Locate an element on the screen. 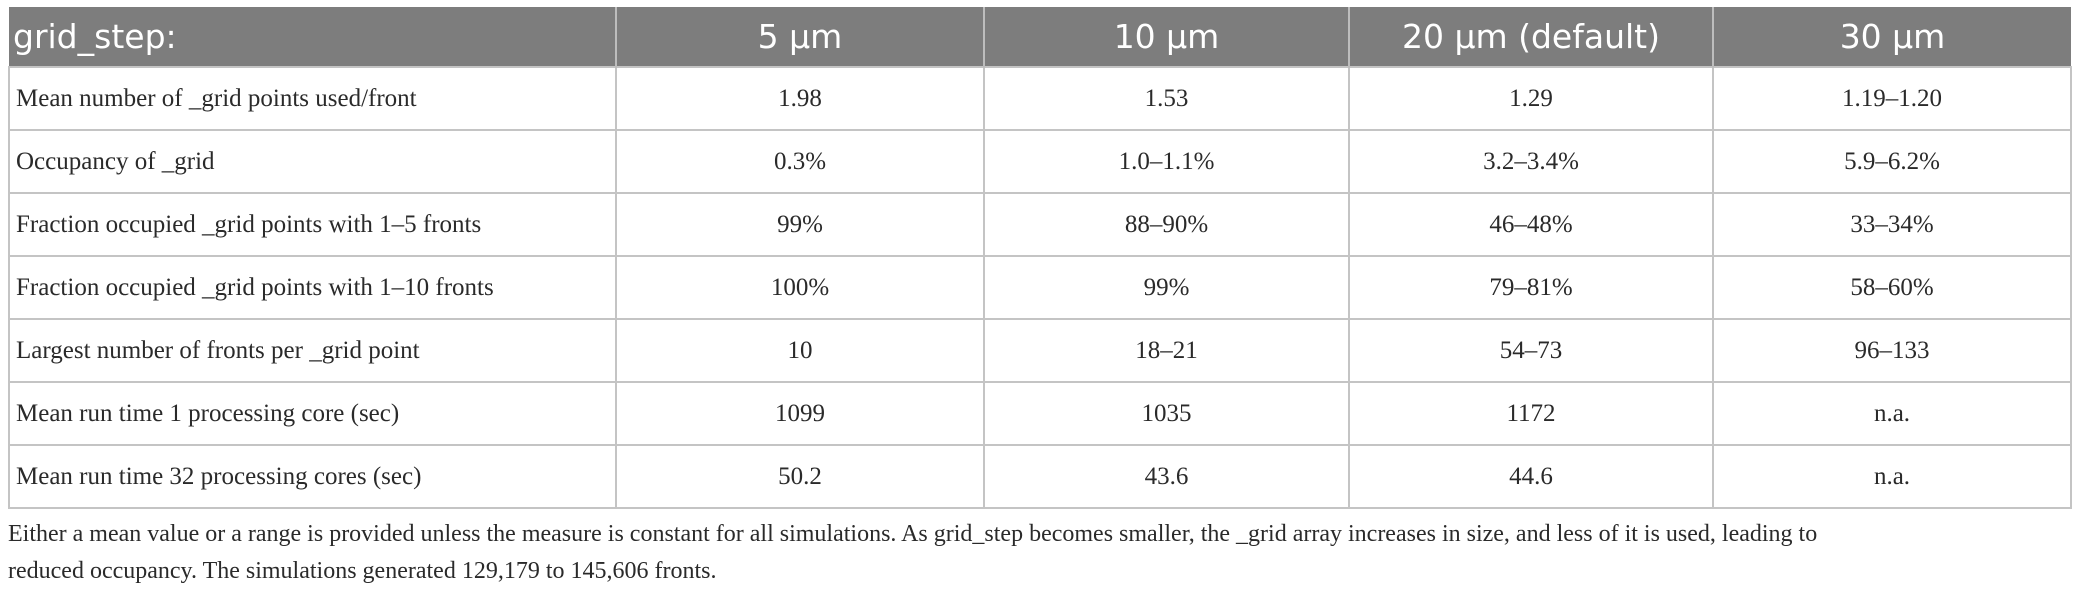  table-cell: 1.19–1.20 is located at coordinates (1892, 98).